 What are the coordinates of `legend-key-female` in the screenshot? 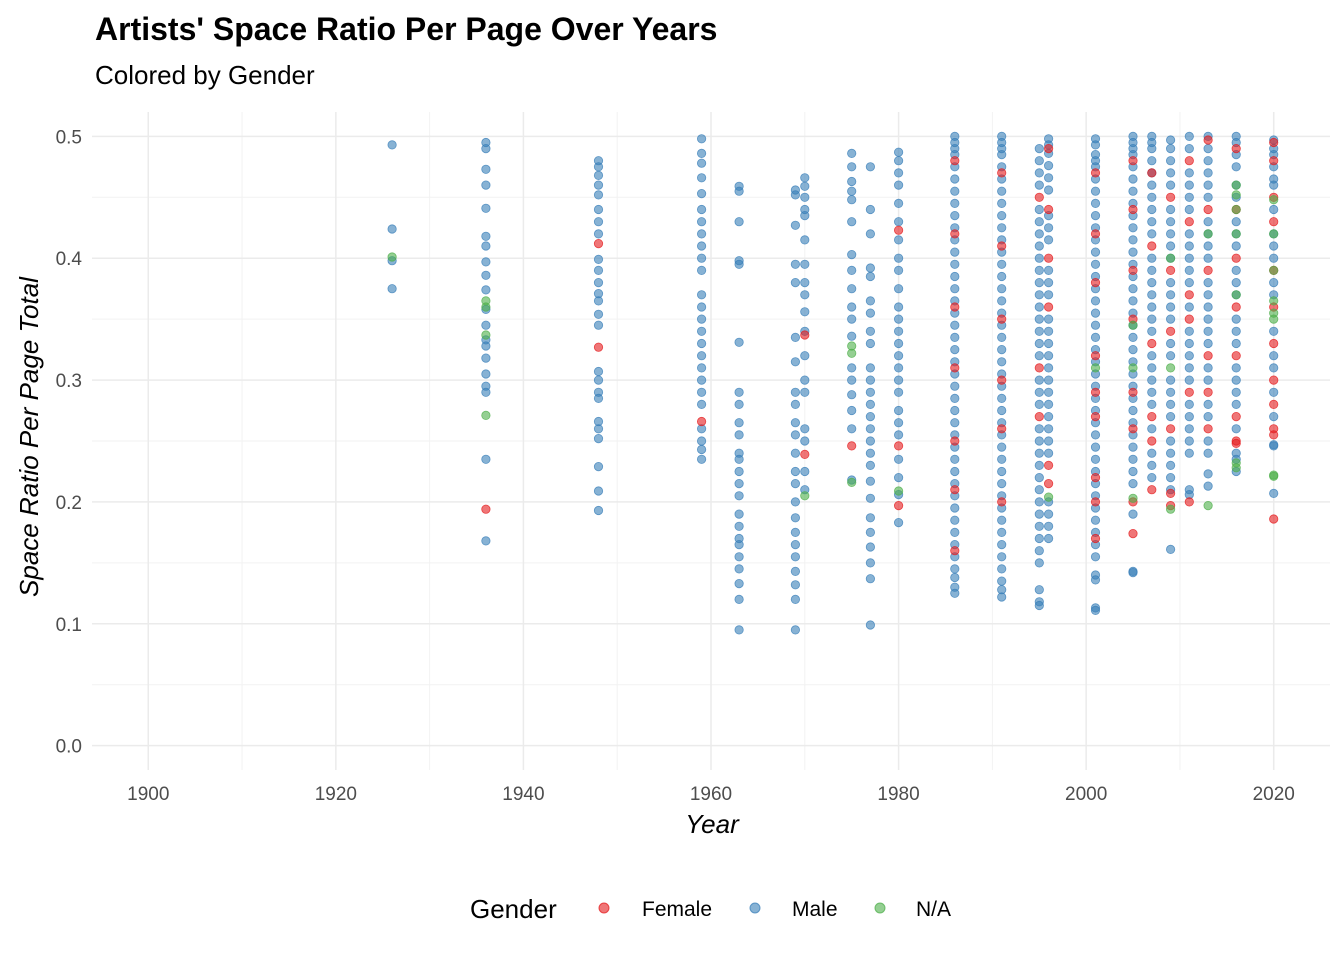 It's located at (604, 908).